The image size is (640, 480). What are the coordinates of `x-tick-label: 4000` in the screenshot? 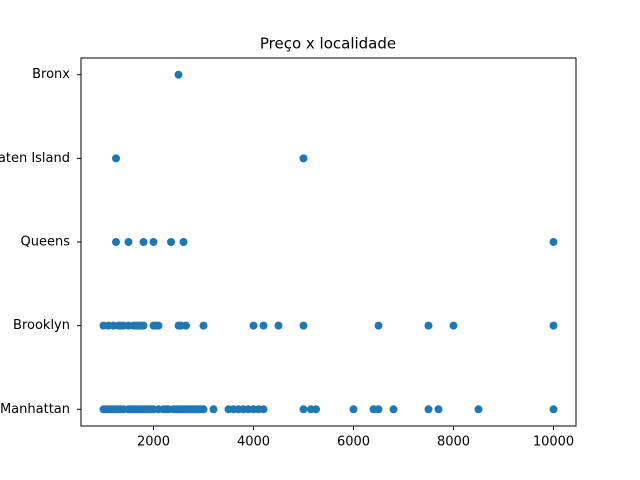 It's located at (253, 442).